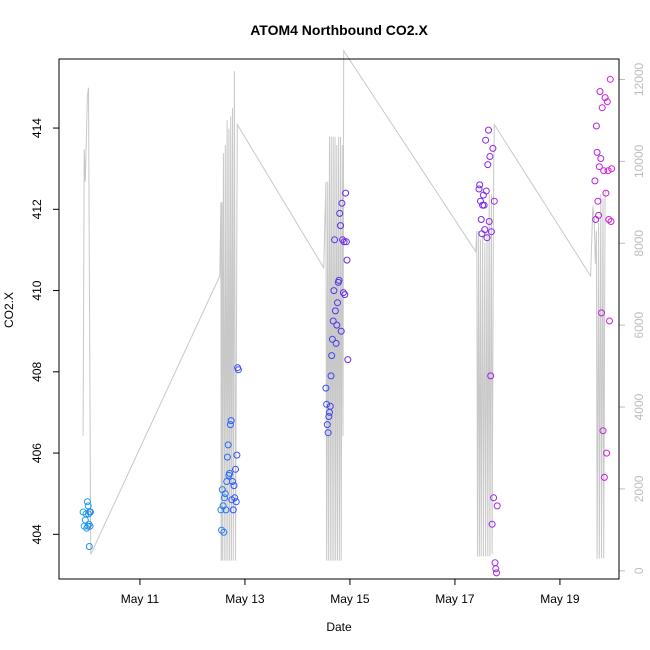 Image resolution: width=650 pixels, height=650 pixels. Describe the element at coordinates (37, 209) in the screenshot. I see `y-tick-label: 412` at that location.